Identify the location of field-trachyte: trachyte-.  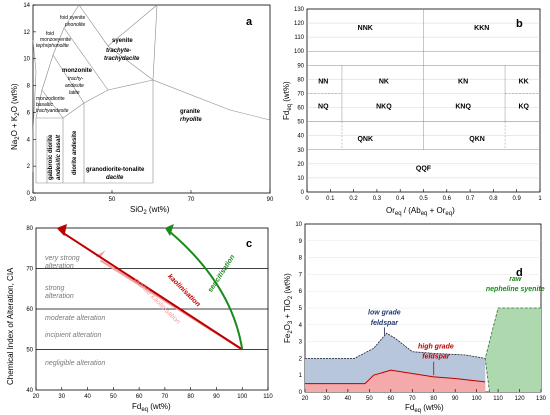
(118, 51).